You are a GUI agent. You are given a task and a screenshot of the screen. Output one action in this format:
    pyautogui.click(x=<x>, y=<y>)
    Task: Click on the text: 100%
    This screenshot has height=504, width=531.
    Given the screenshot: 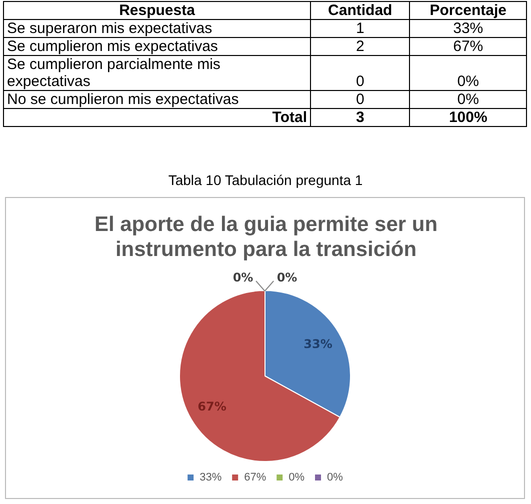 What is the action you would take?
    pyautogui.click(x=468, y=117)
    